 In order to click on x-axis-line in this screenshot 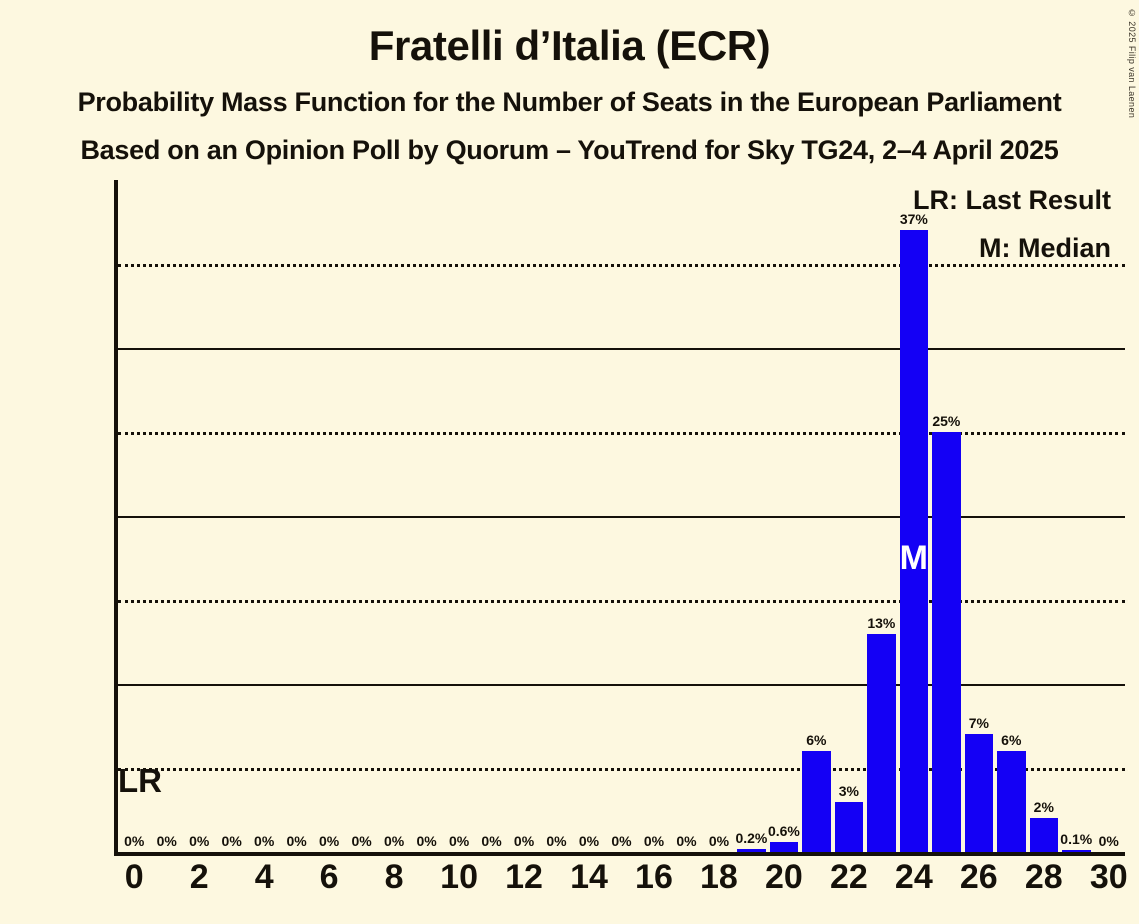, I will do `click(619, 854)`.